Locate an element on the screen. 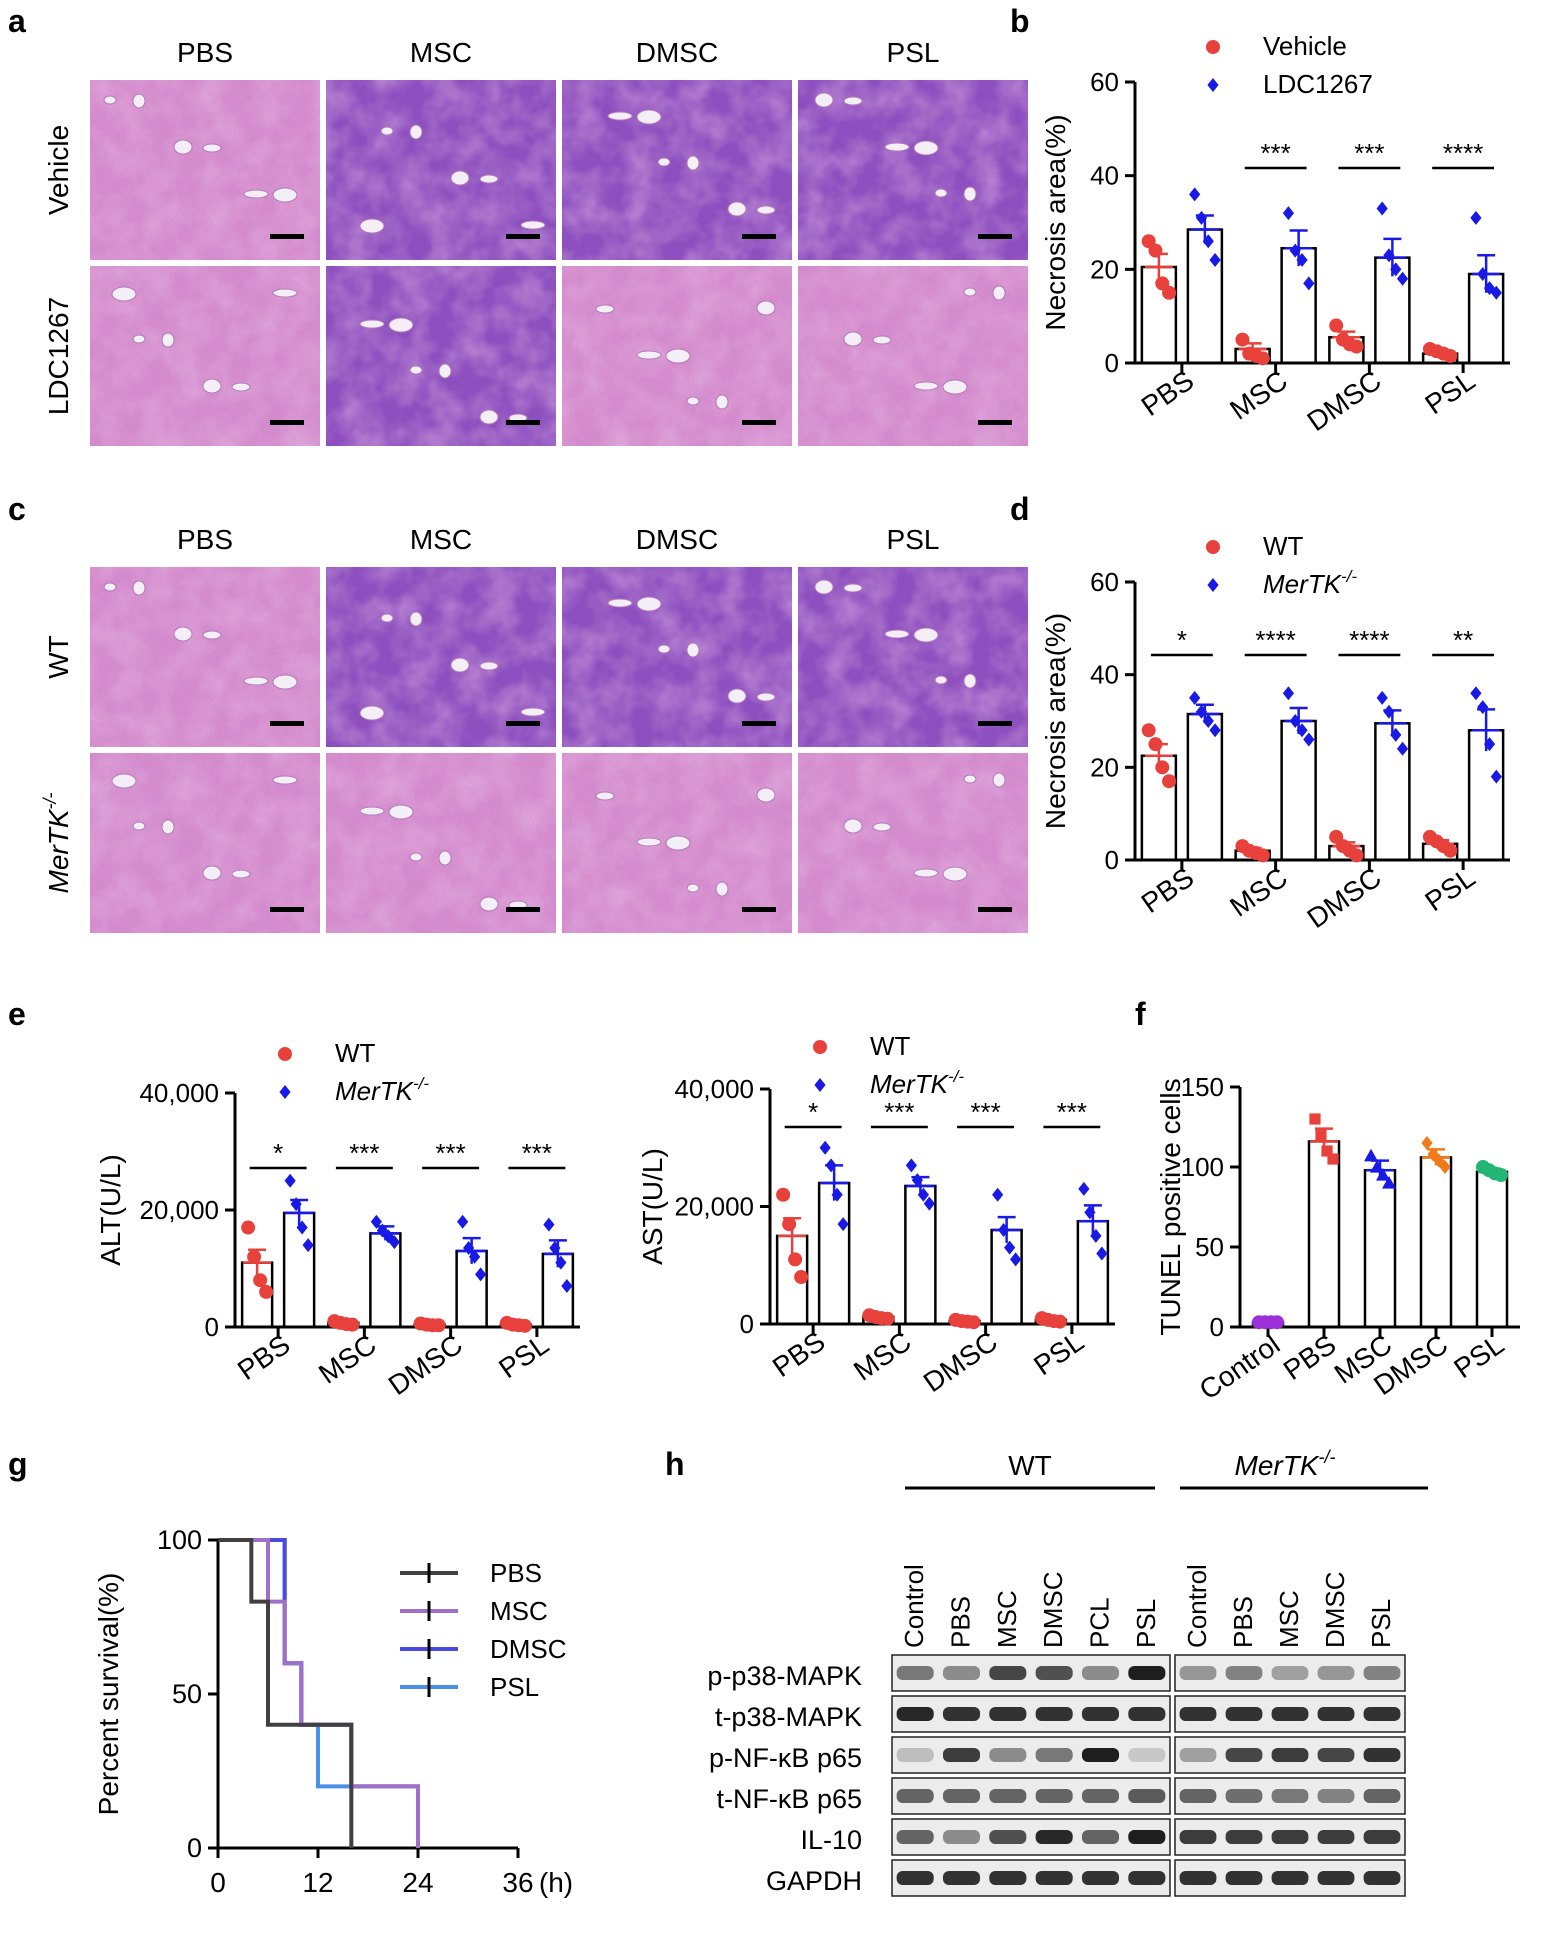 Image resolution: width=1546 pixels, height=1936 pixels. legend-label: PBS is located at coordinates (516, 1573).